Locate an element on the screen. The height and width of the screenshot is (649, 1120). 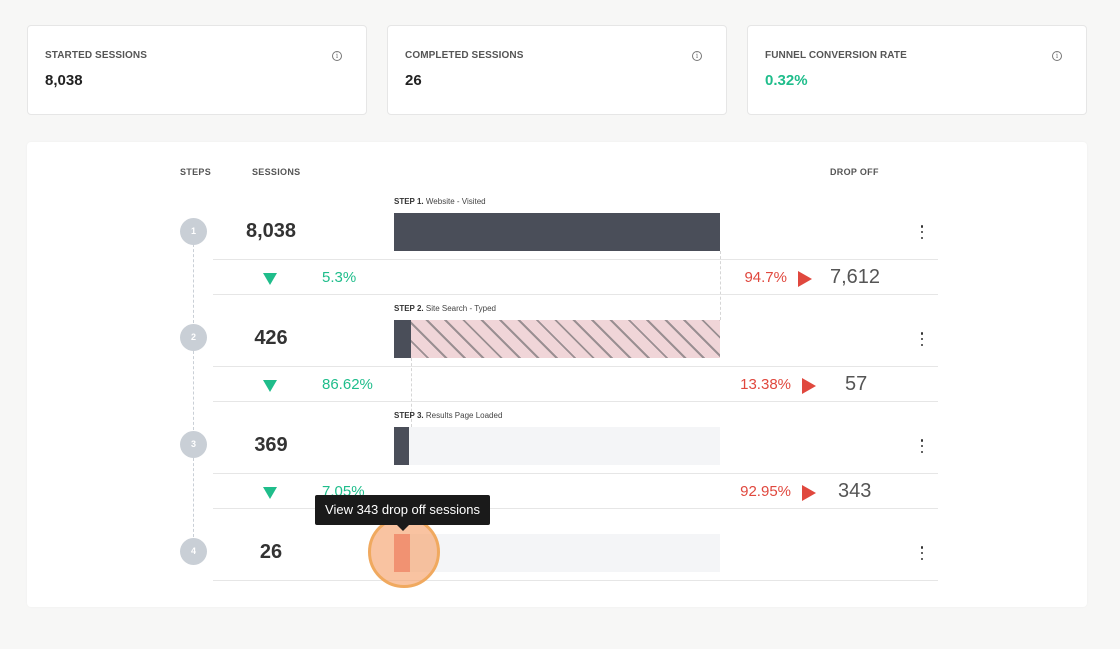
step-sessions: 8,038 is located at coordinates (271, 231).